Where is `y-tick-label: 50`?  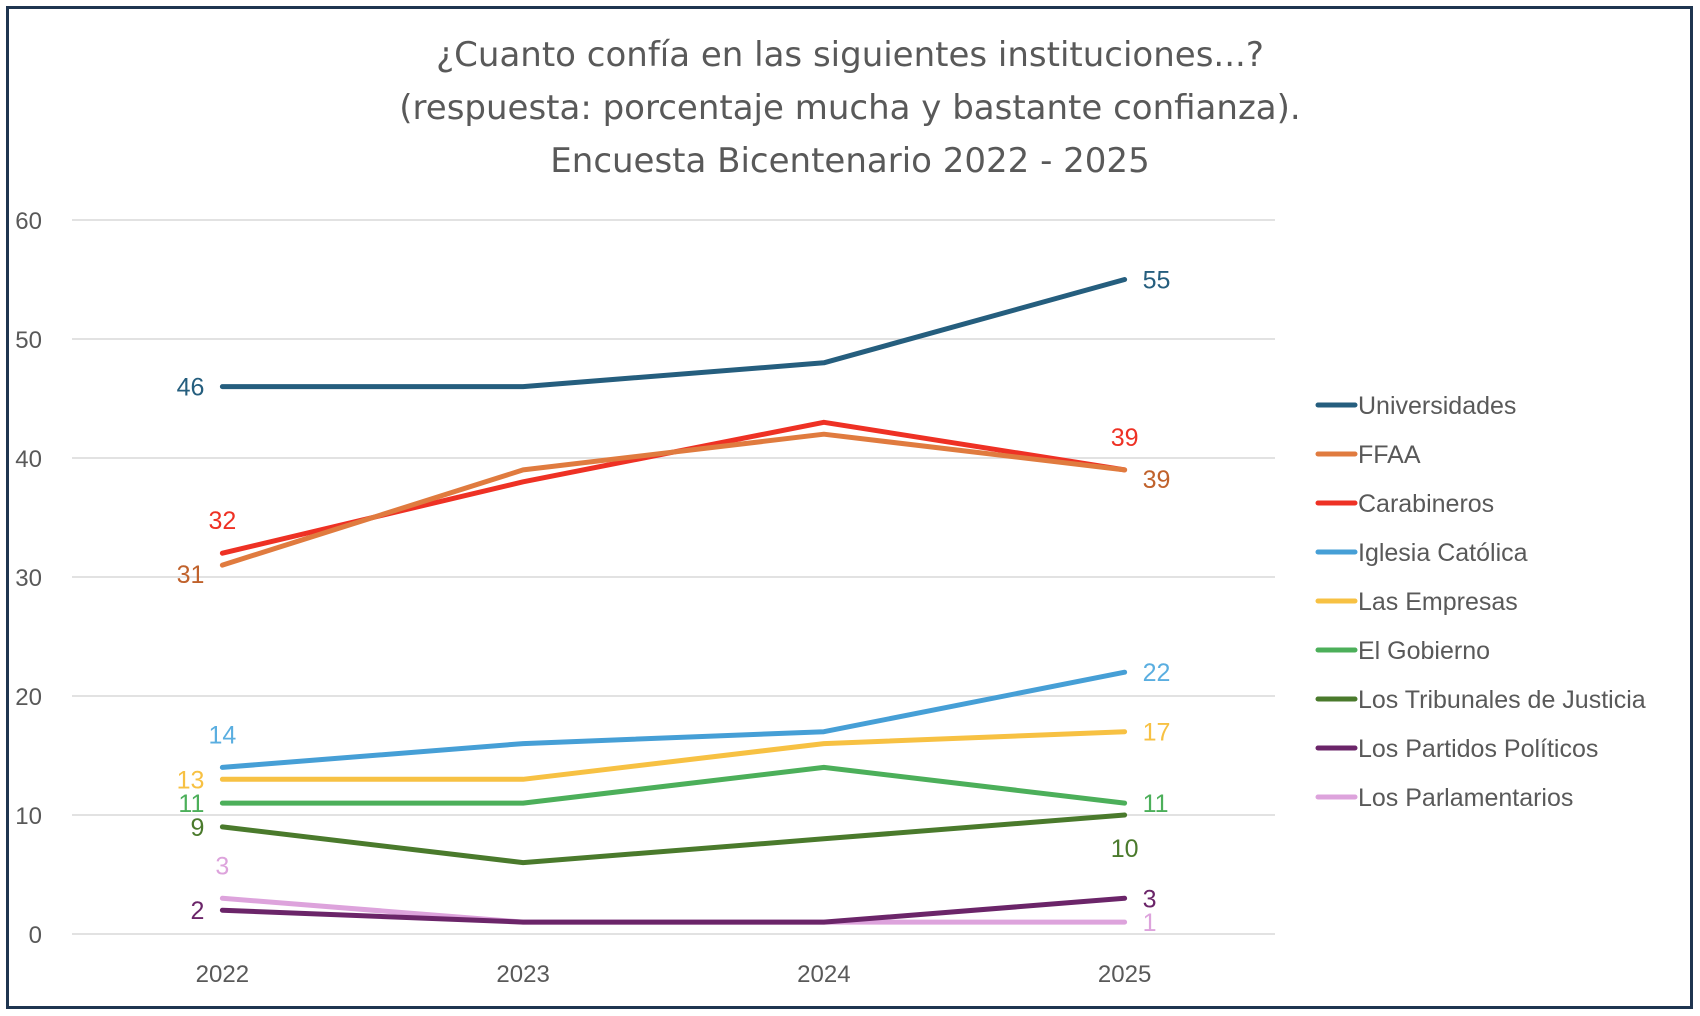 y-tick-label: 50 is located at coordinates (28, 340).